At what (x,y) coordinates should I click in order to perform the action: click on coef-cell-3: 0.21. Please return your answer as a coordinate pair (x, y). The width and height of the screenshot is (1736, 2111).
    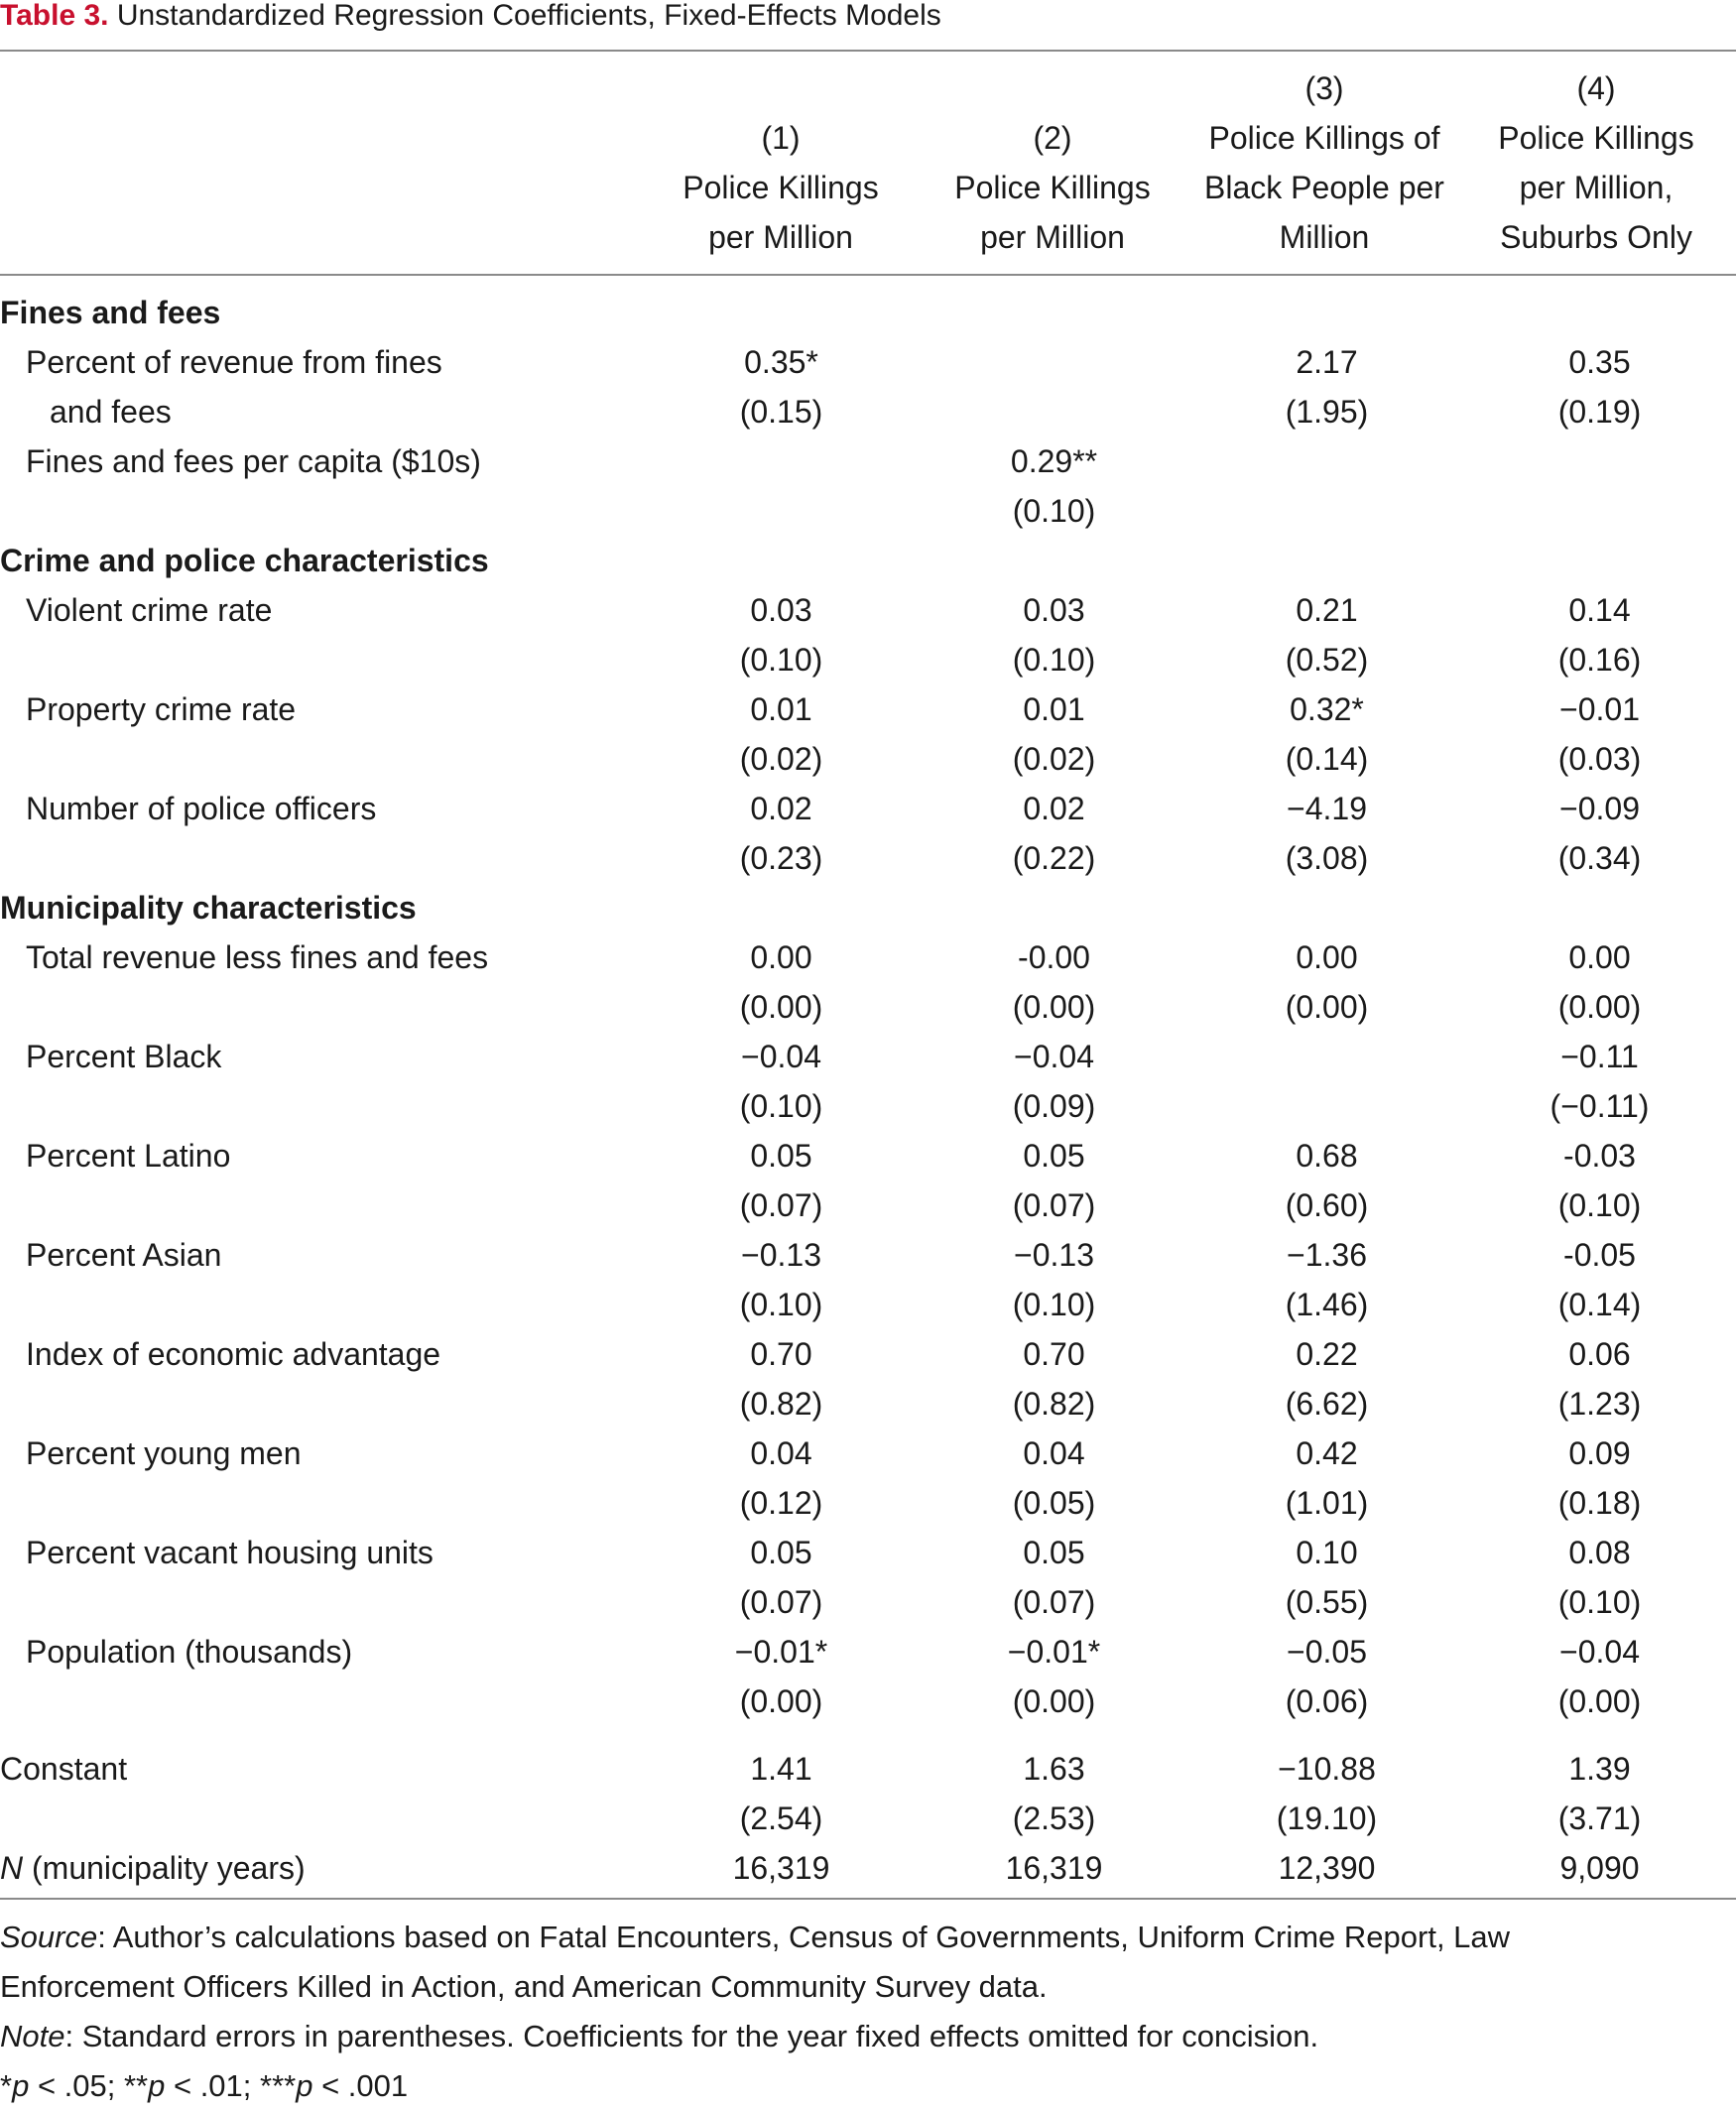
    Looking at the image, I should click on (1327, 610).